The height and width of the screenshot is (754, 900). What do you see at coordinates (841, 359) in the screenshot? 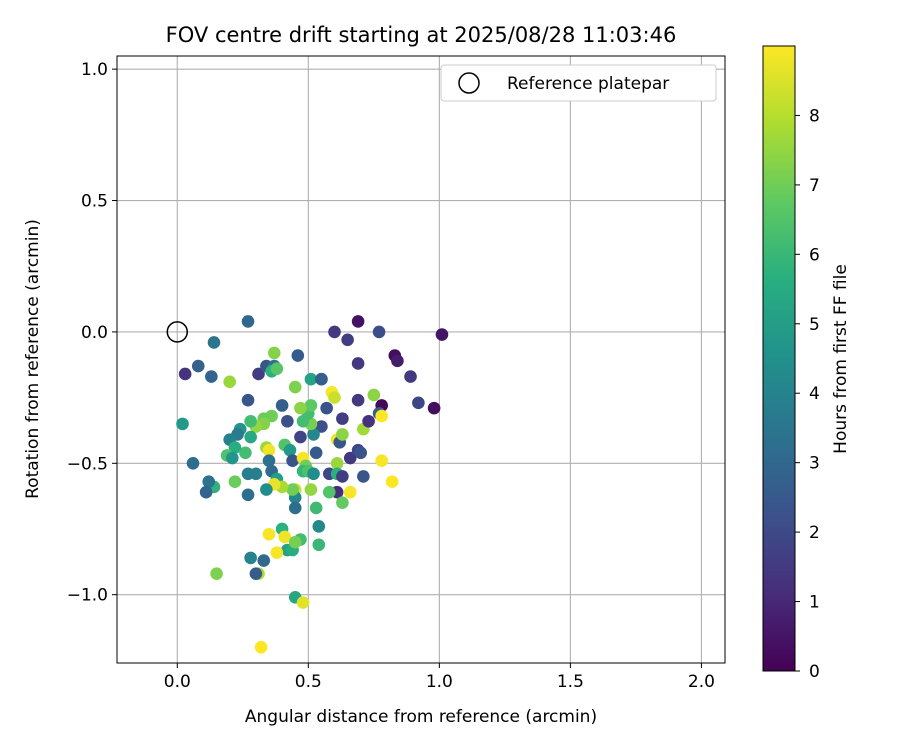
I see `colorbar-label: Hours from first FF file` at bounding box center [841, 359].